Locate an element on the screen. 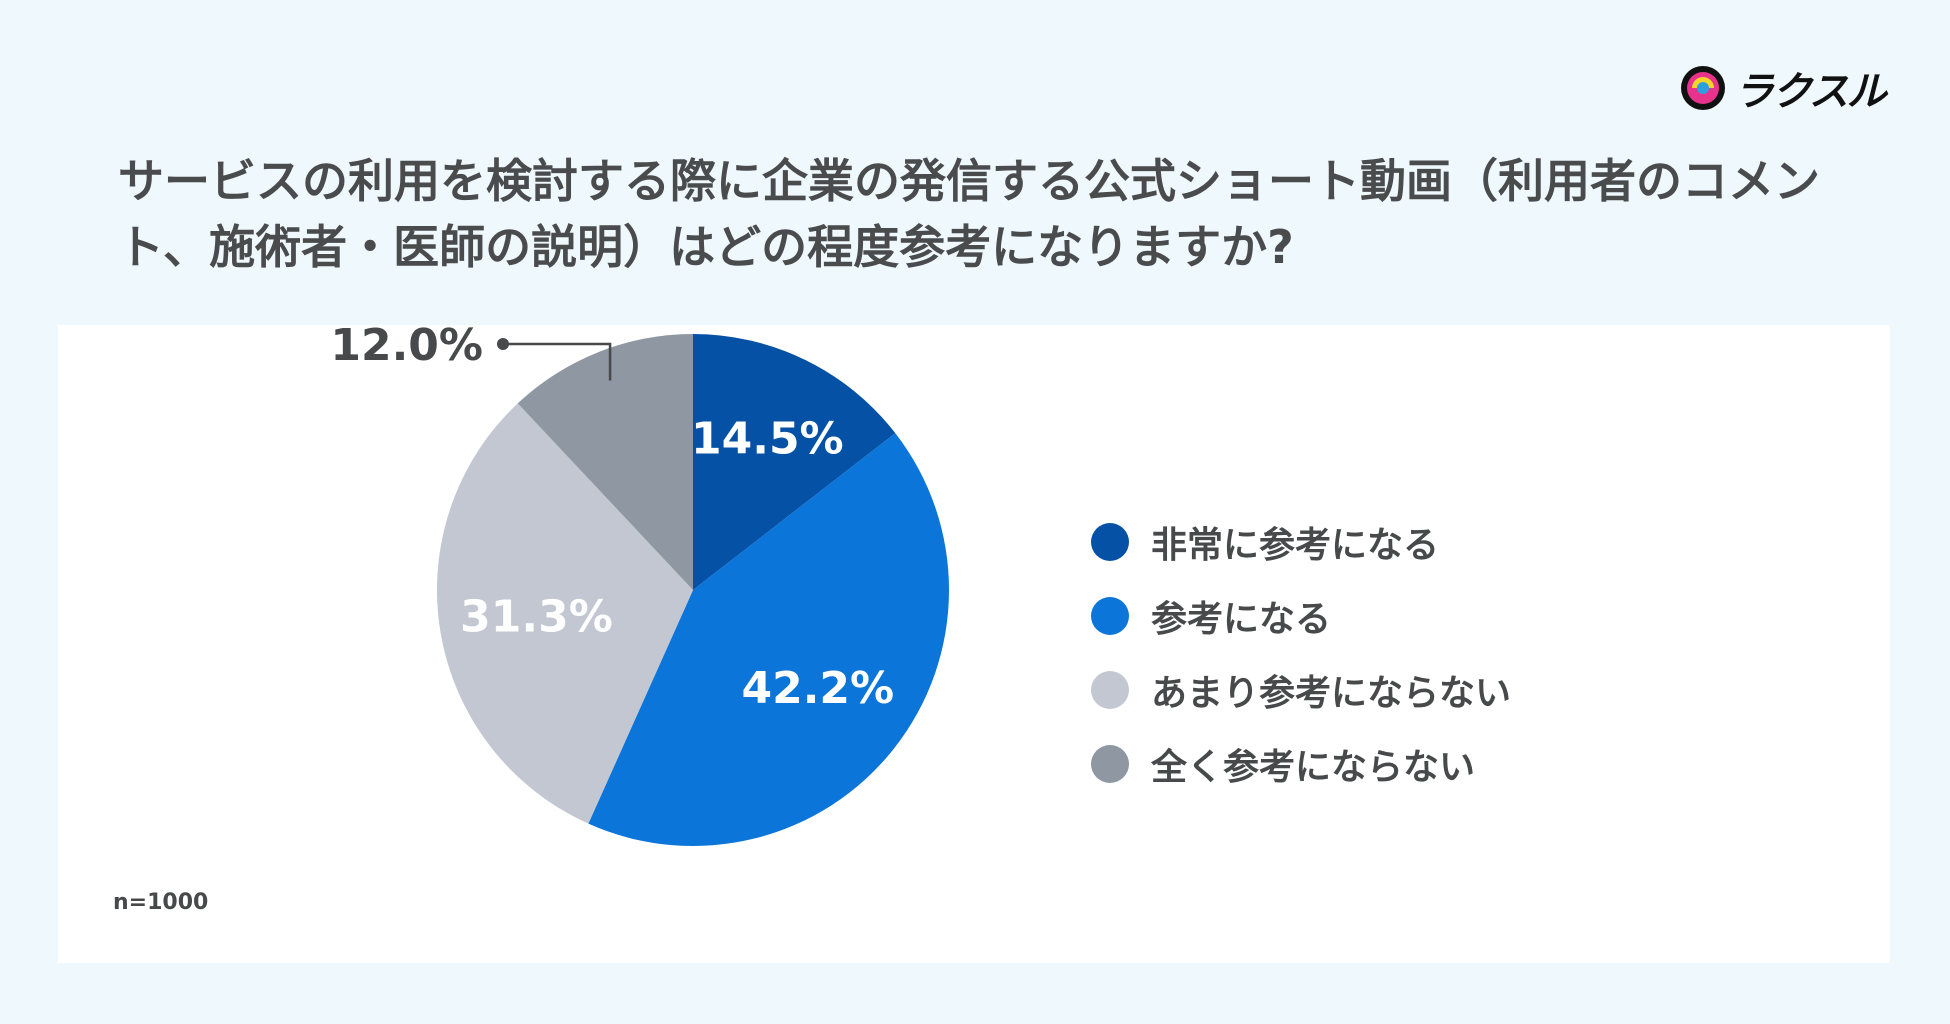 This screenshot has width=1950, height=1024. pie-slice-label-2: 42.2% is located at coordinates (817, 688).